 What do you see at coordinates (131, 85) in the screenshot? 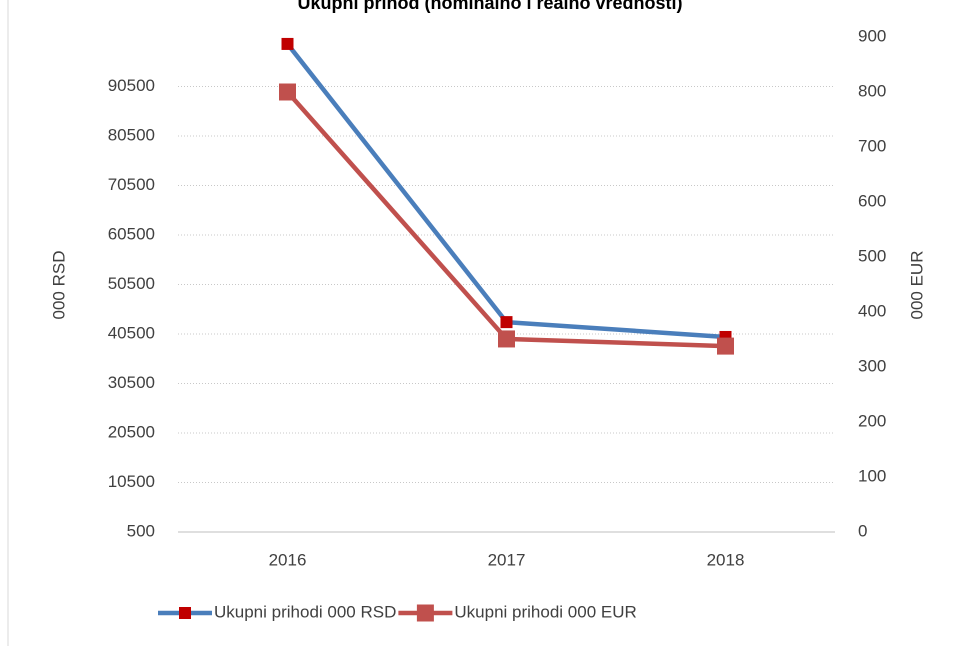
I see `y-tick-label: 90500` at bounding box center [131, 85].